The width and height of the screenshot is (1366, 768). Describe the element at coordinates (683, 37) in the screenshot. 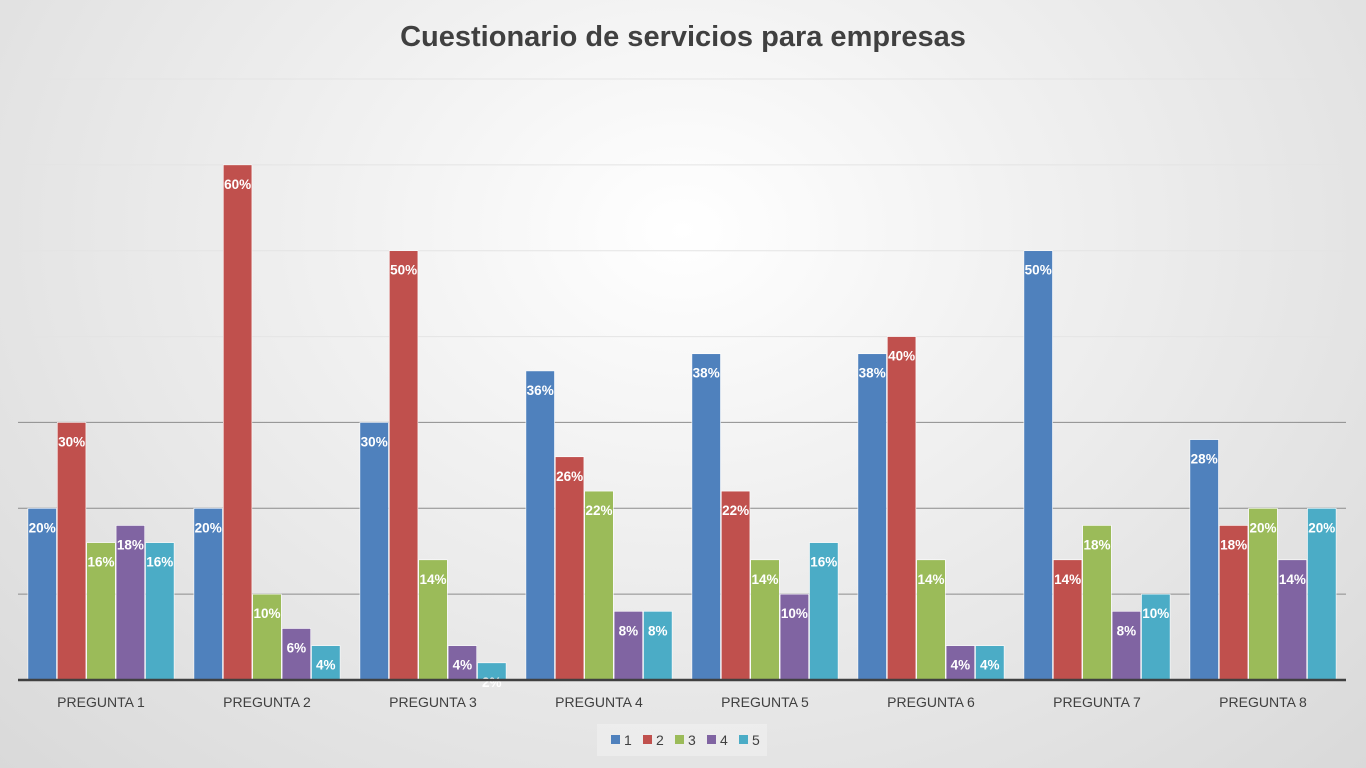

I see `chart-title: Cuestionario de servicios para empresas` at that location.